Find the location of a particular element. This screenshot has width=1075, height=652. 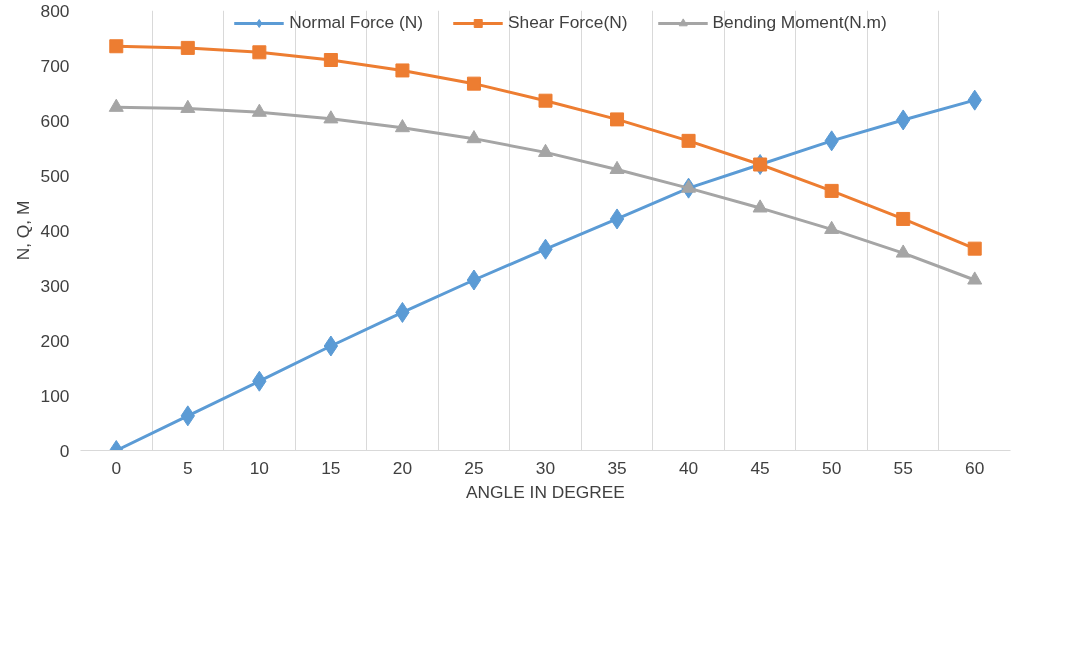

x-tick-label: 5 is located at coordinates (187, 467).